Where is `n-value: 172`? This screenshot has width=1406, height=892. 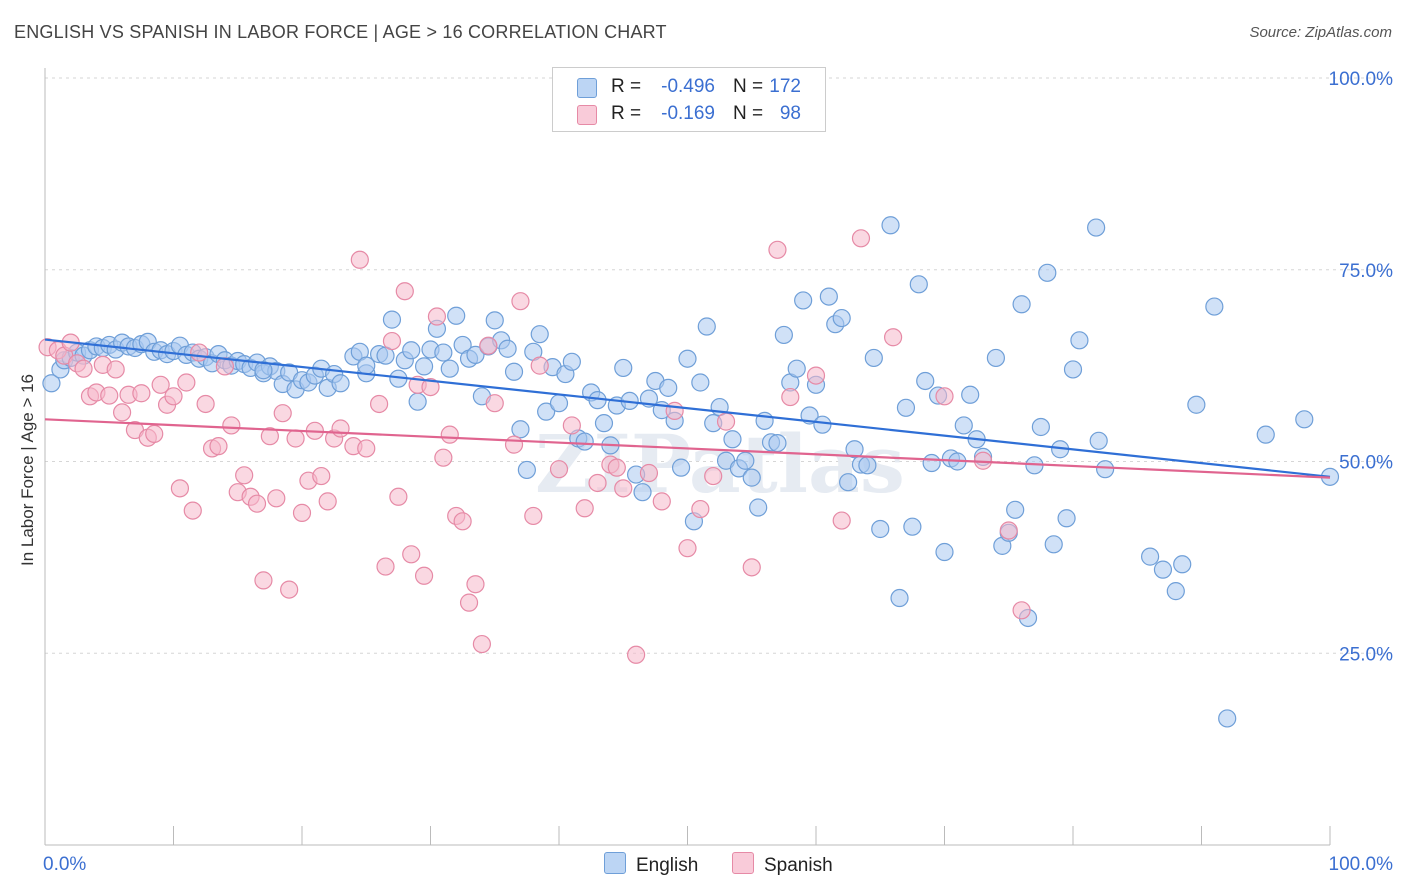
n-value: 172 is located at coordinates (785, 86).